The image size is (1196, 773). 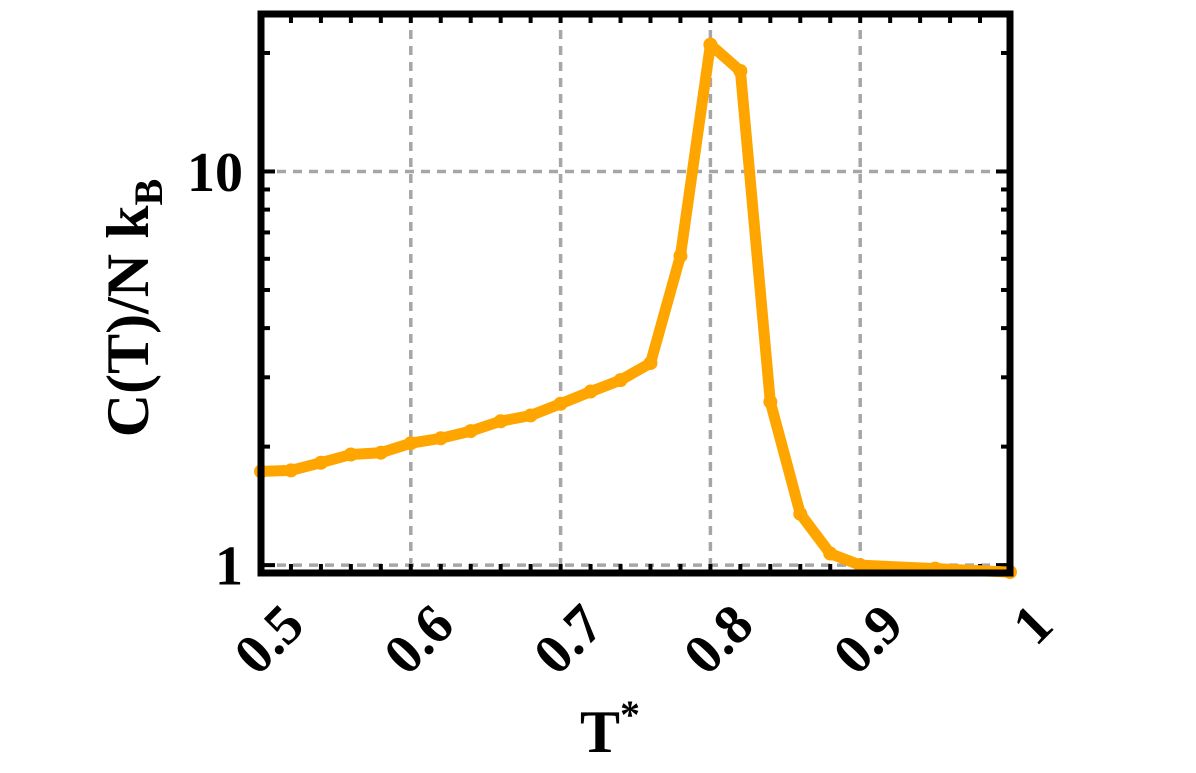 I want to click on x-tick-label: 0.9, so click(x=868, y=639).